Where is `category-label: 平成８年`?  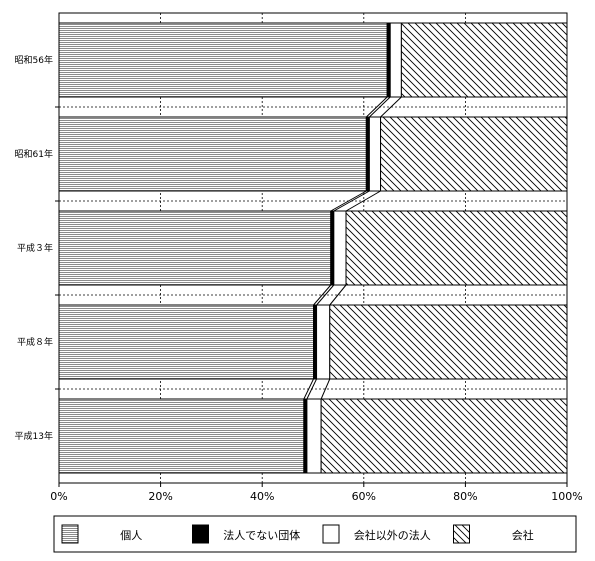 category-label: 平成８年 is located at coordinates (35, 342).